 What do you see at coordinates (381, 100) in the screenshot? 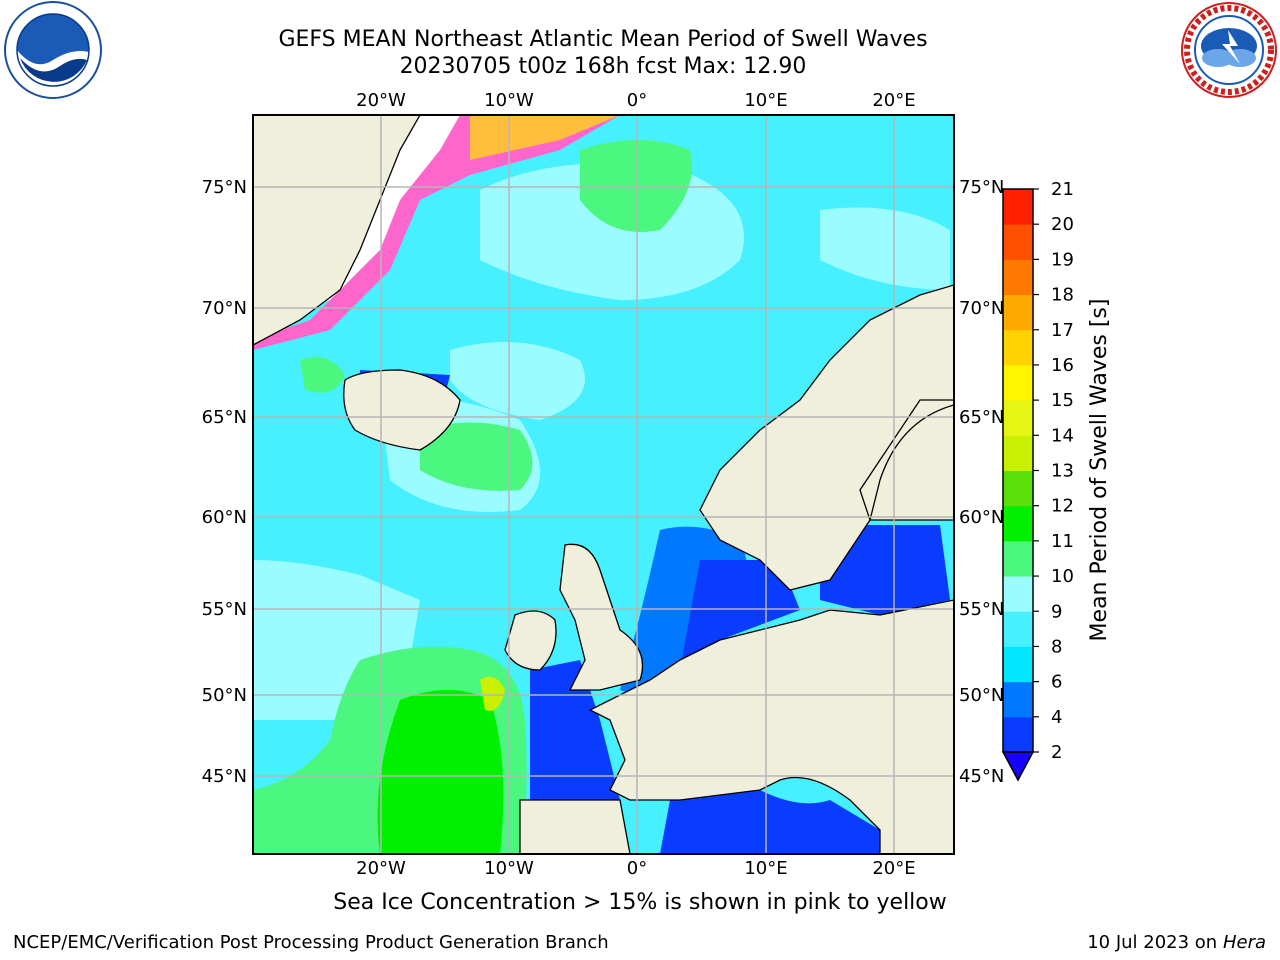
I see `lon-label-top: 20°W` at bounding box center [381, 100].